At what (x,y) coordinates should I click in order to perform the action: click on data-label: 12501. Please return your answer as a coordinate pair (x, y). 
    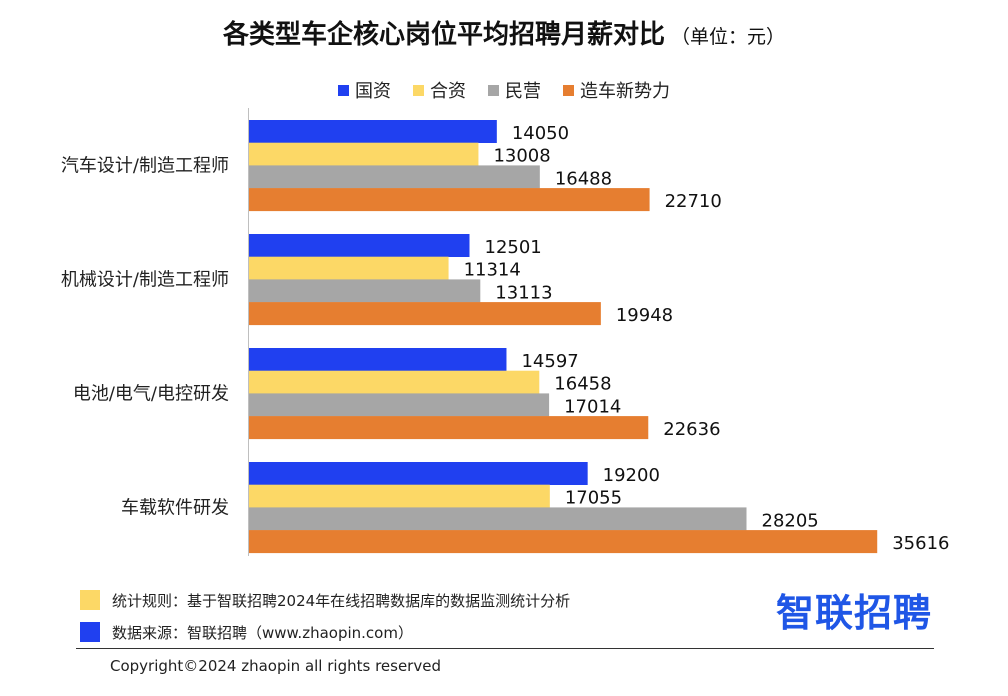
    Looking at the image, I should click on (513, 247).